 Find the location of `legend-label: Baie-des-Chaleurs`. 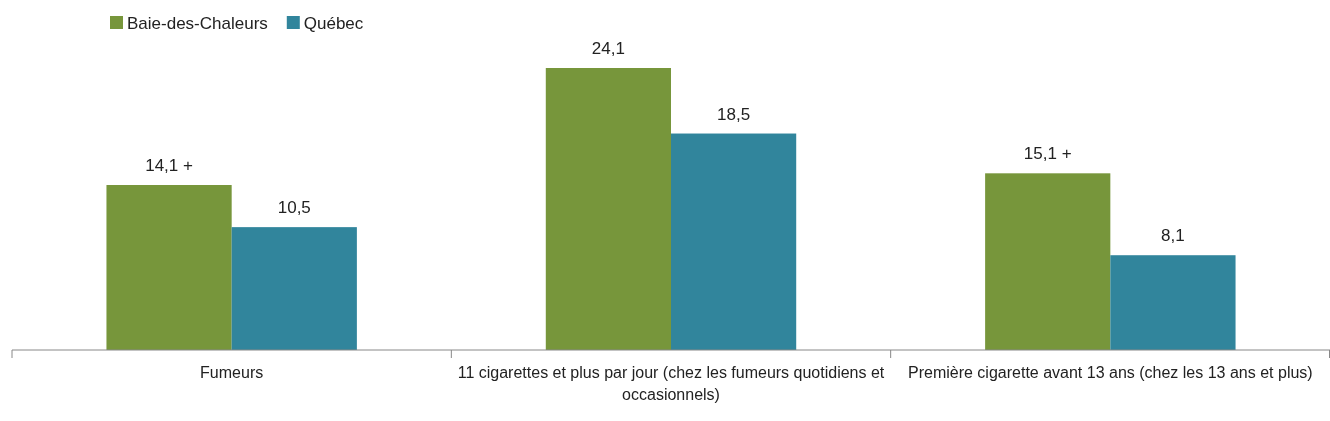

legend-label: Baie-des-Chaleurs is located at coordinates (197, 23).